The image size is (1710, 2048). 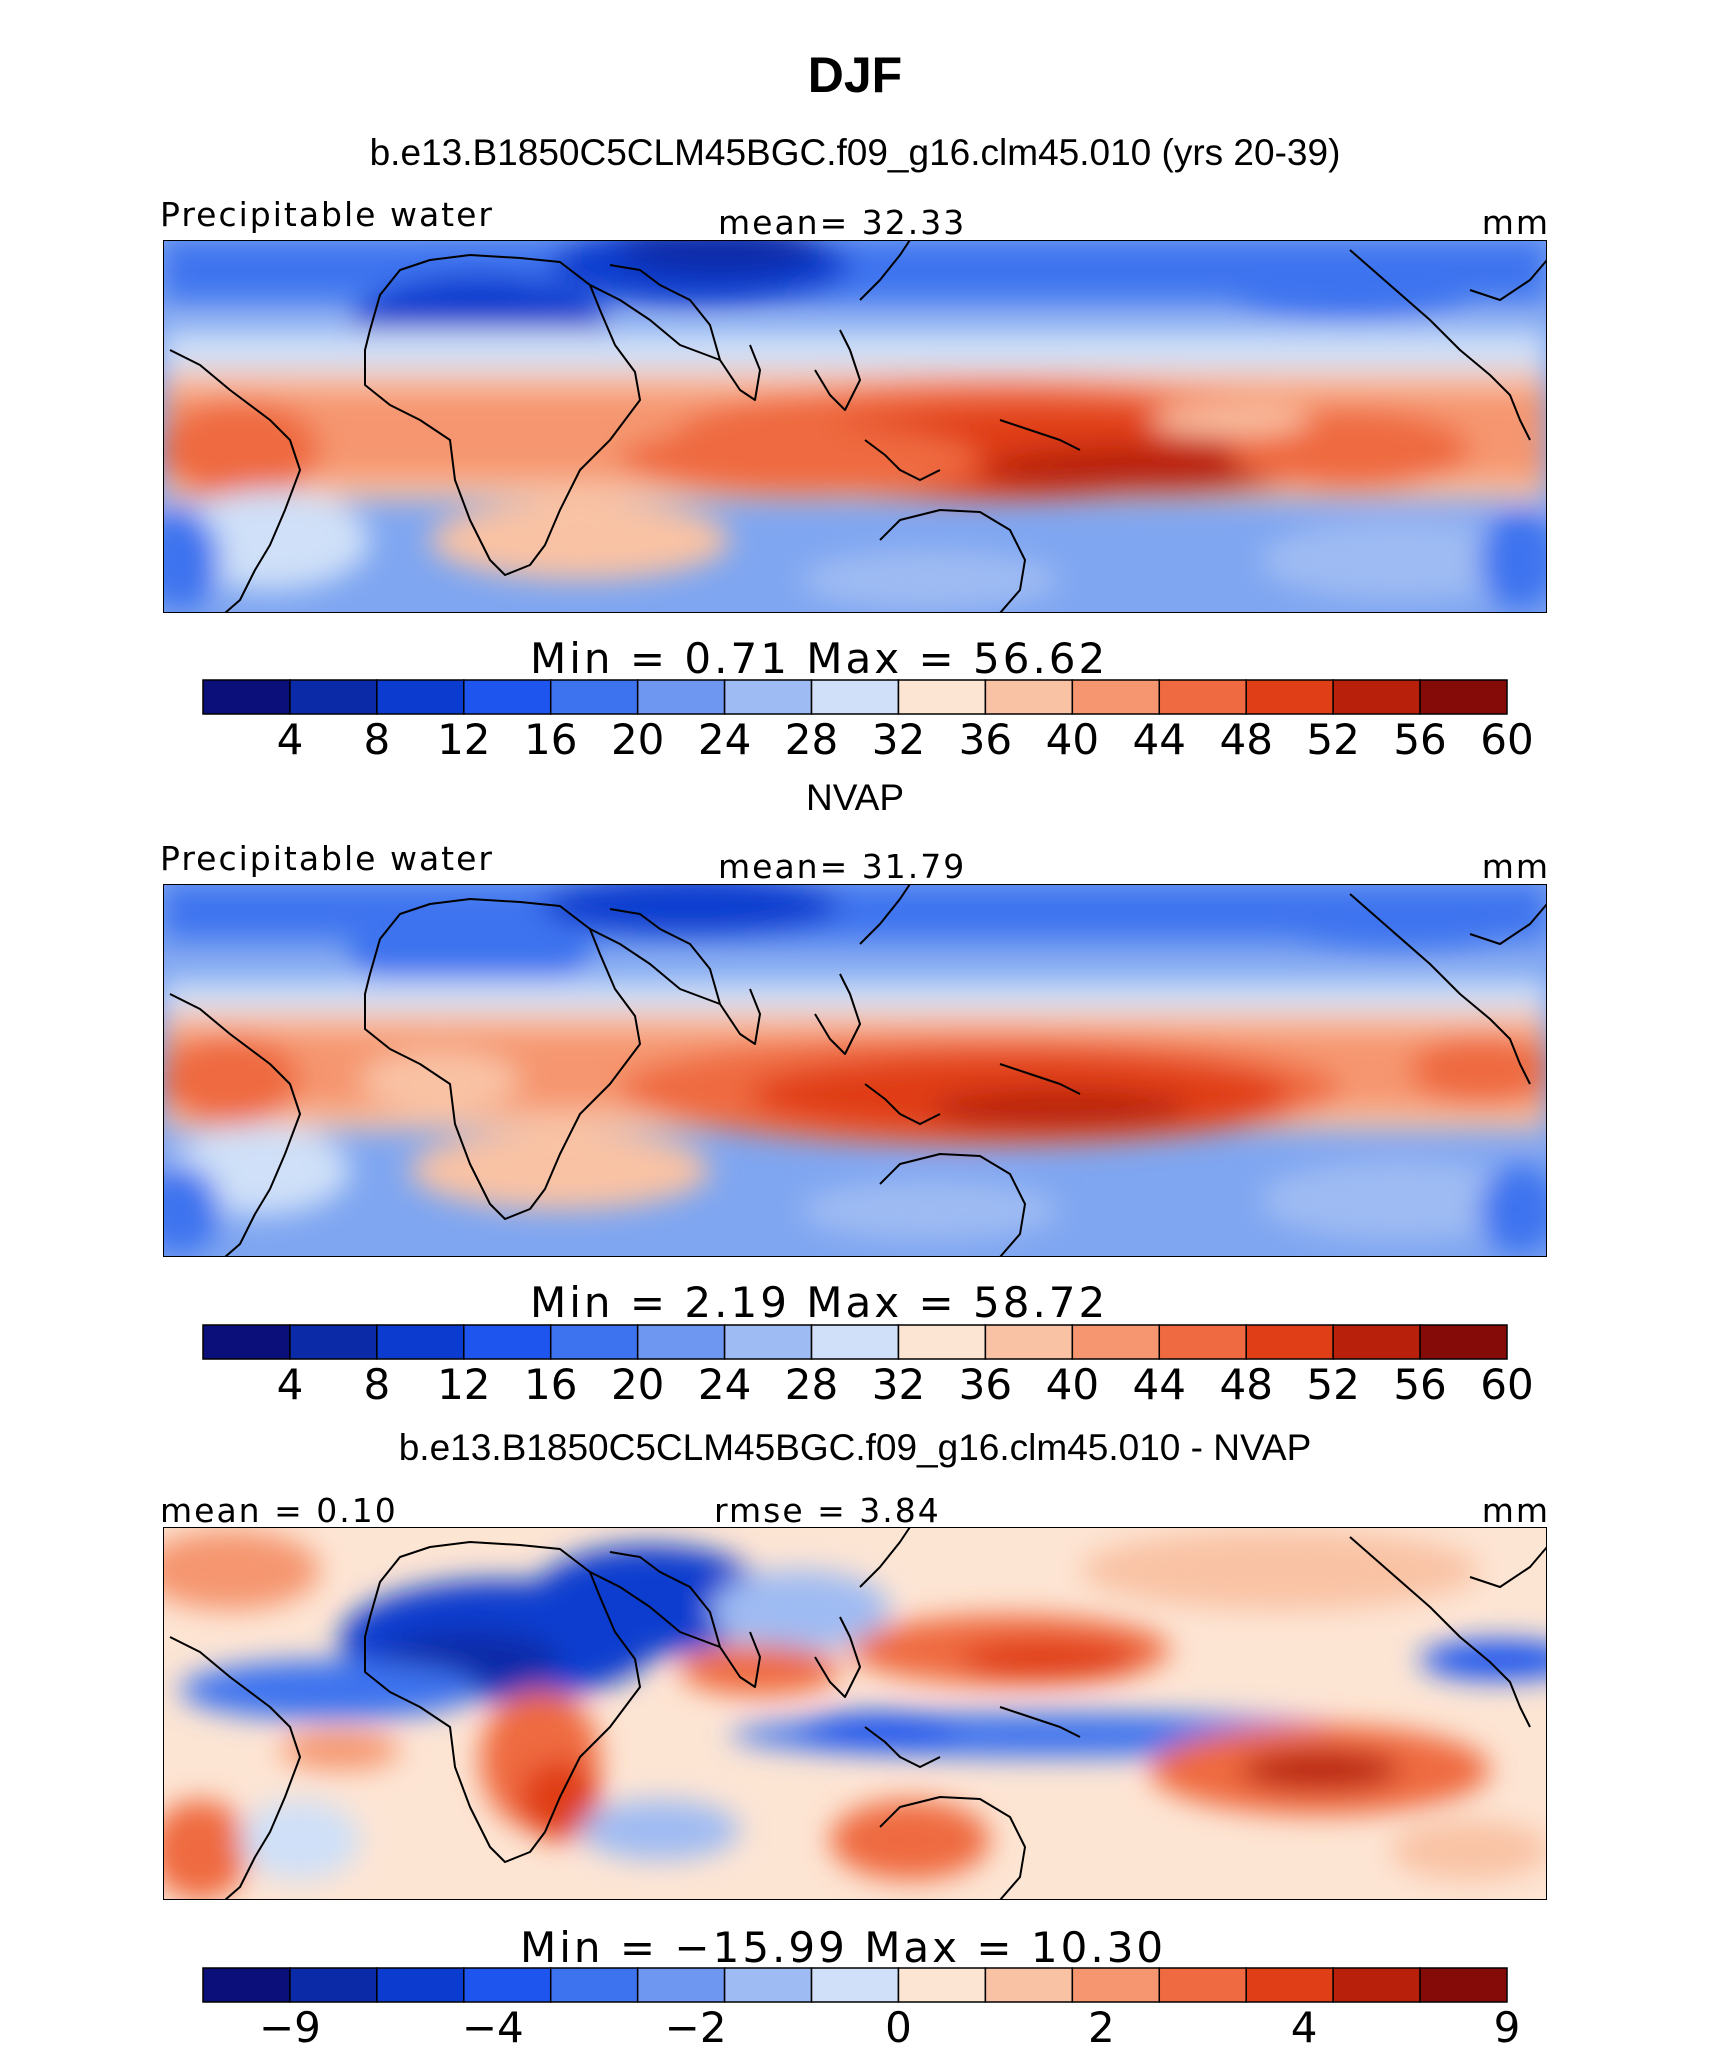 I want to click on mean-label: mean = 0.10, so click(x=279, y=1510).